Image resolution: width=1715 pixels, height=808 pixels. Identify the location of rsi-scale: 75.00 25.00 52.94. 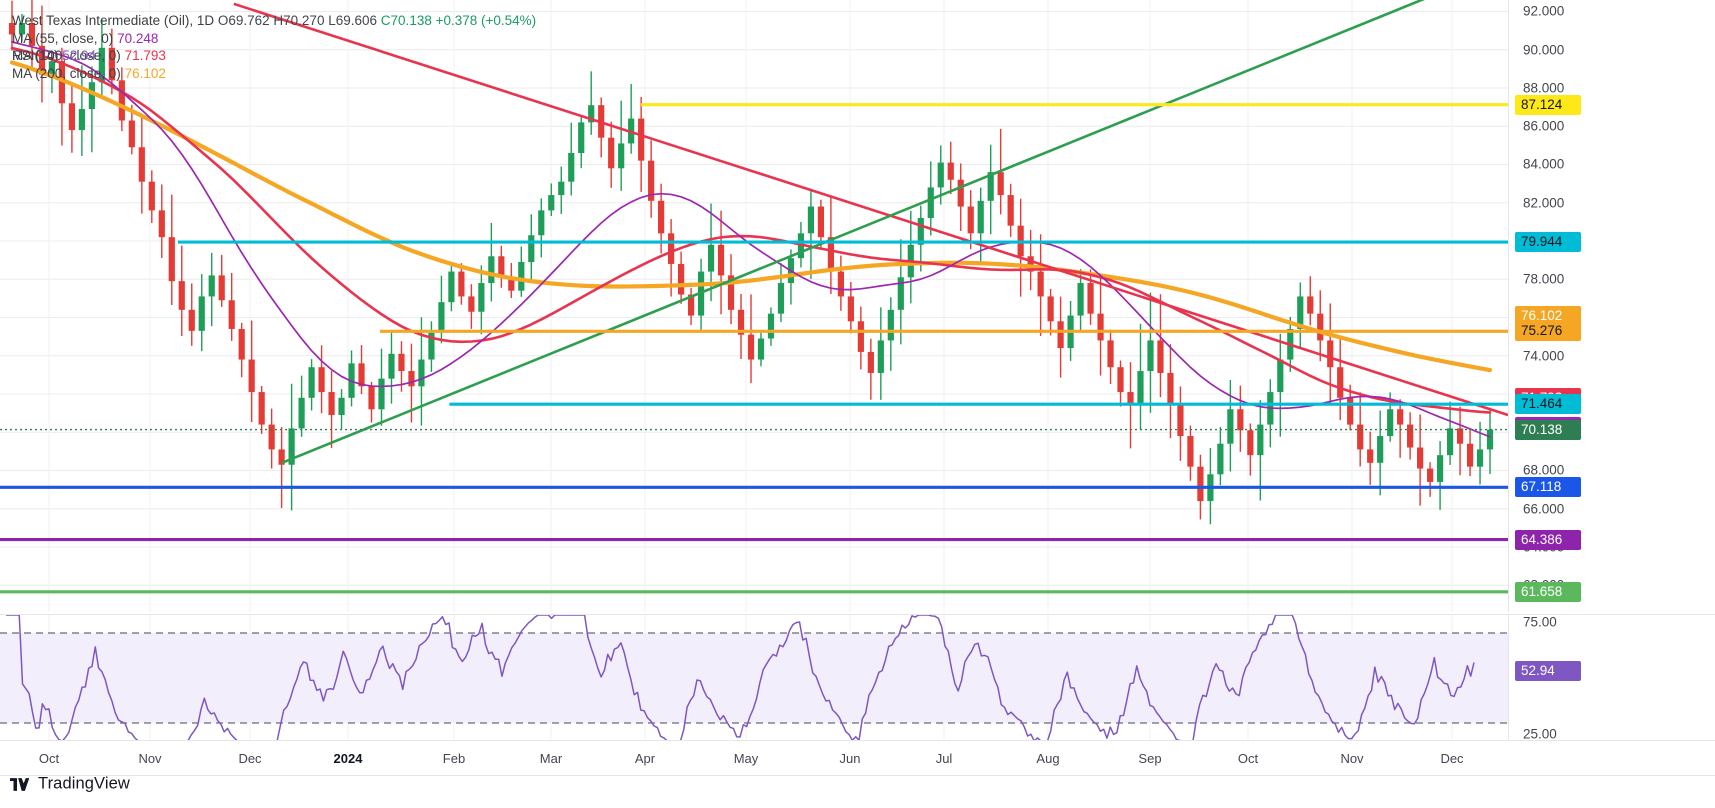
(1611, 678).